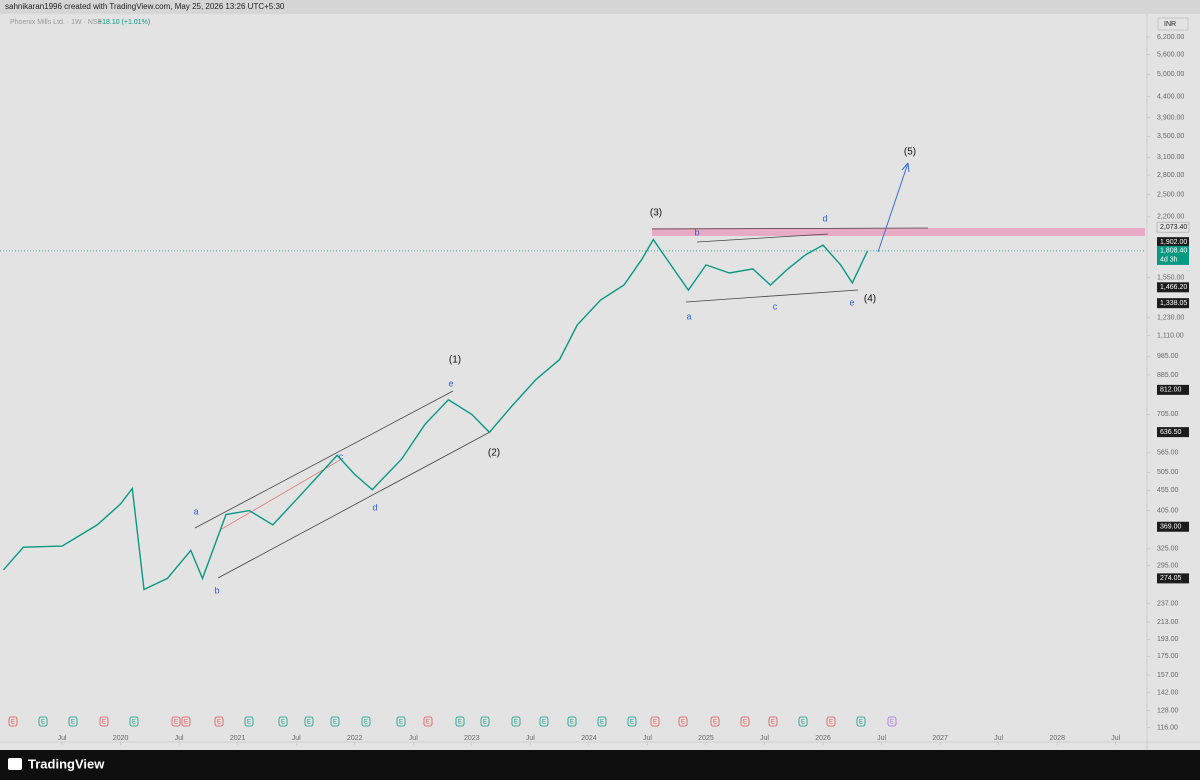 This screenshot has height=780, width=1200. I want to click on price-badge-label: 1,808.40, so click(1173, 251).